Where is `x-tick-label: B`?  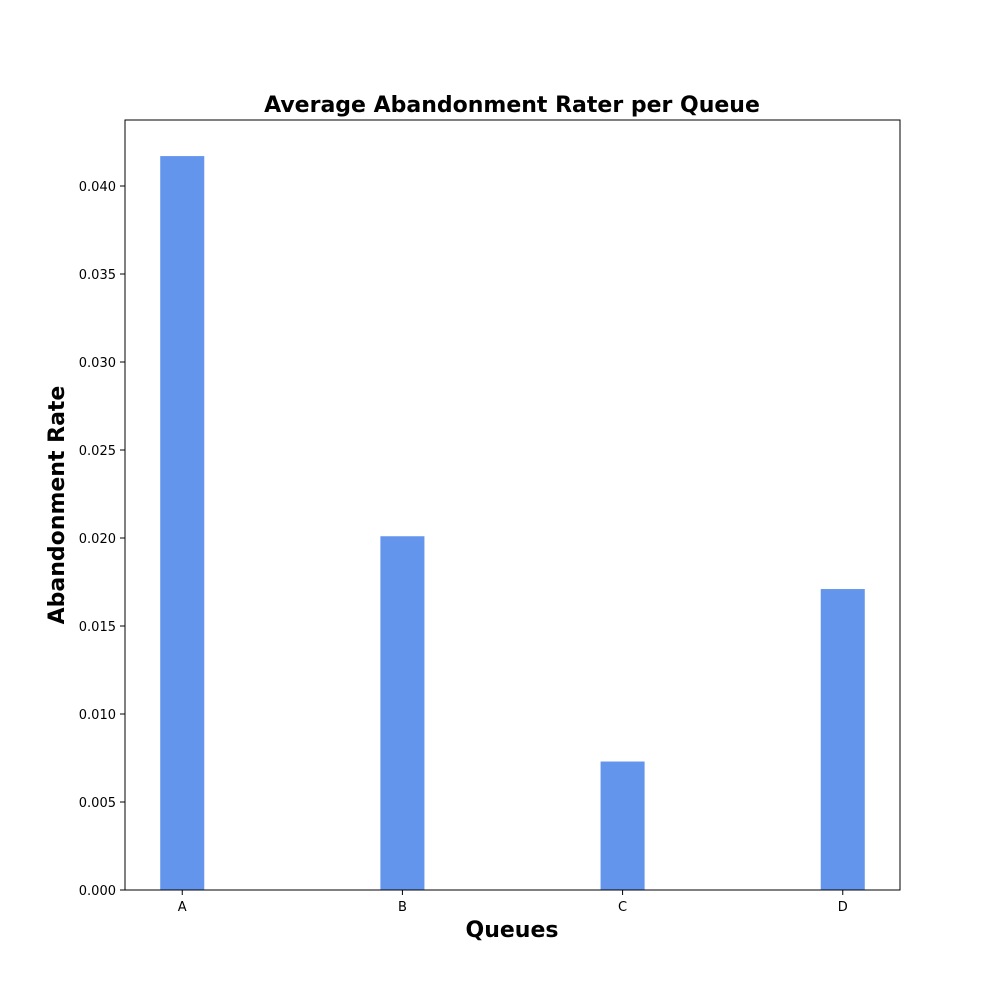 x-tick-label: B is located at coordinates (402, 907).